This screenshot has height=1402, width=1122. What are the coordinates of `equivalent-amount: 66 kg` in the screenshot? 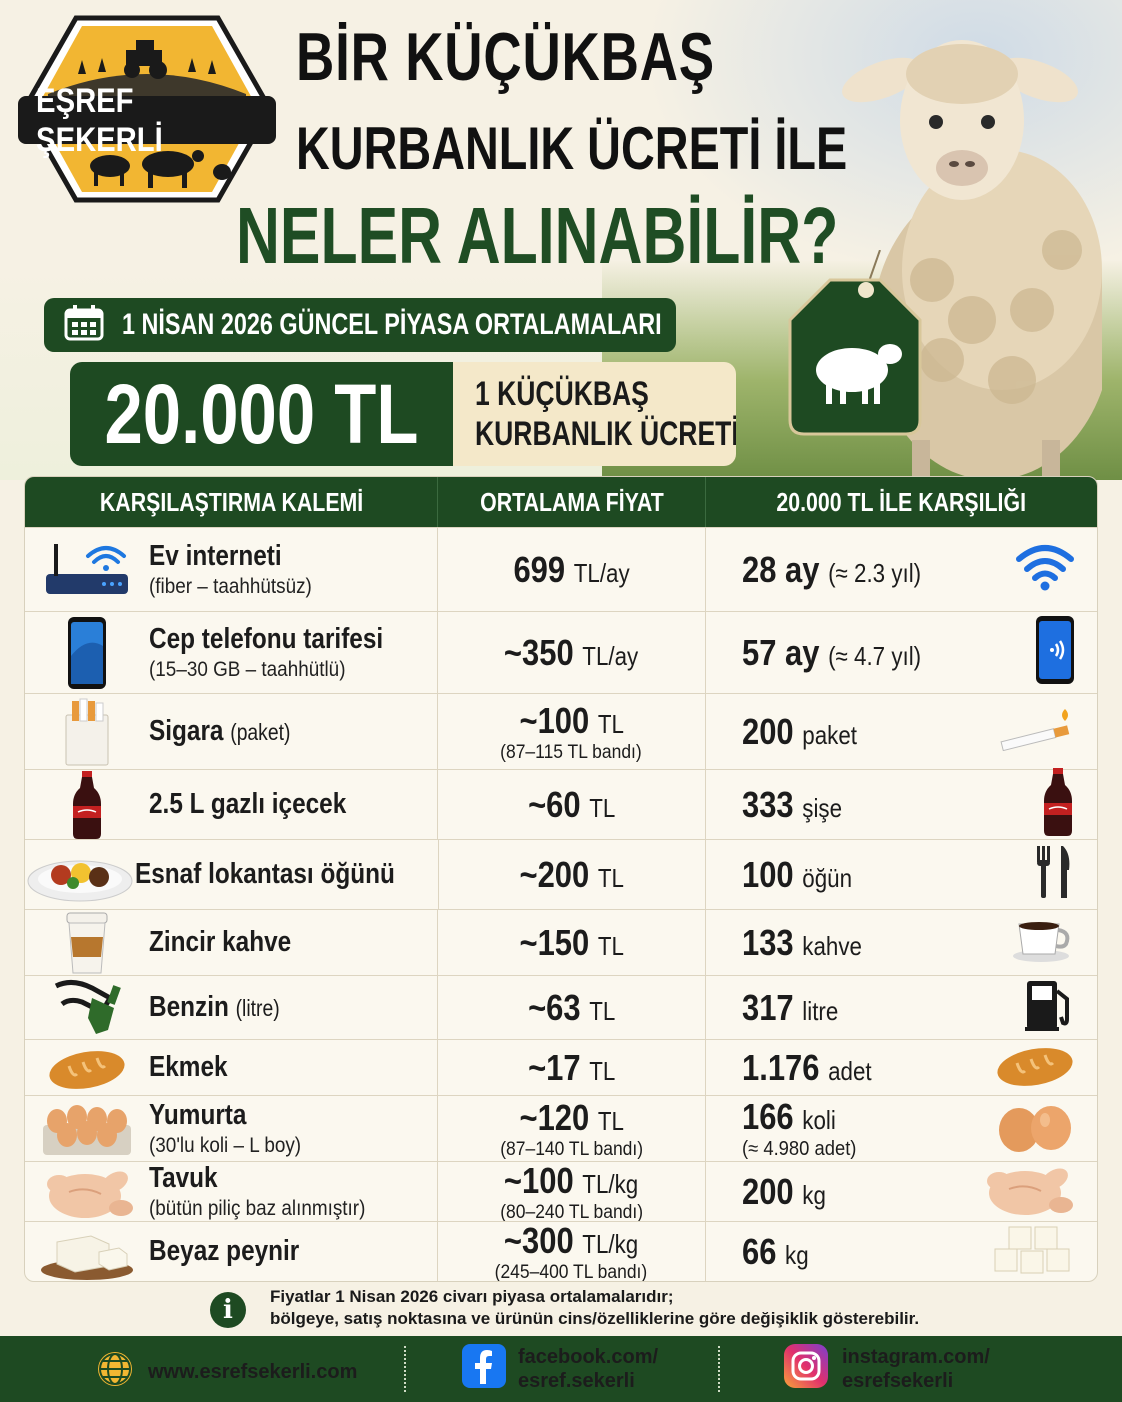 It's located at (775, 1251).